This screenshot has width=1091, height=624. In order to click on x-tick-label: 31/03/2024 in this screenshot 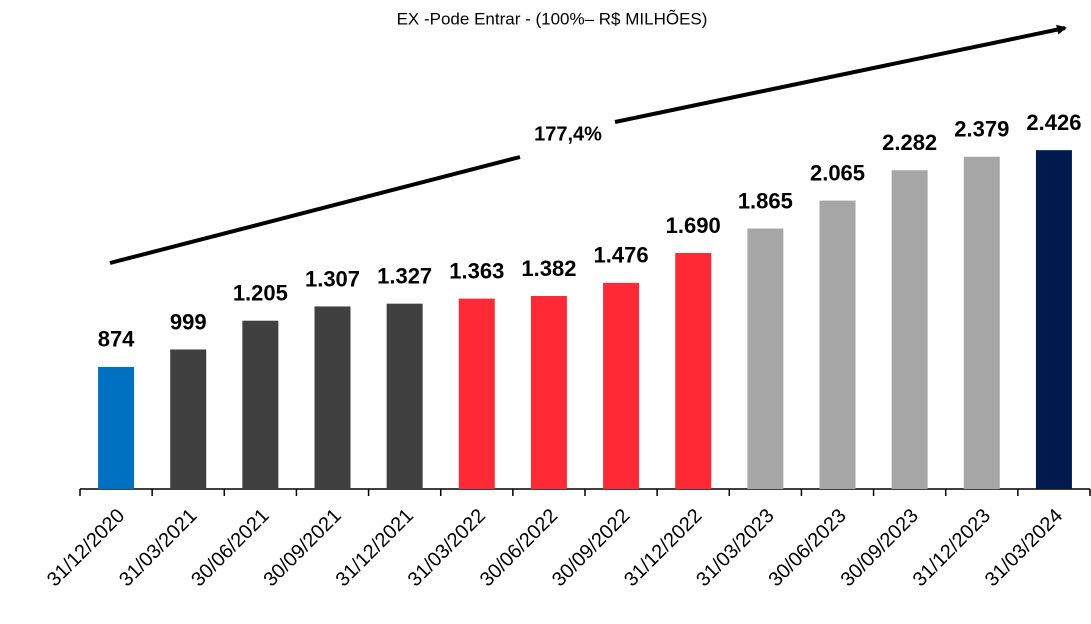, I will do `click(1024, 548)`.